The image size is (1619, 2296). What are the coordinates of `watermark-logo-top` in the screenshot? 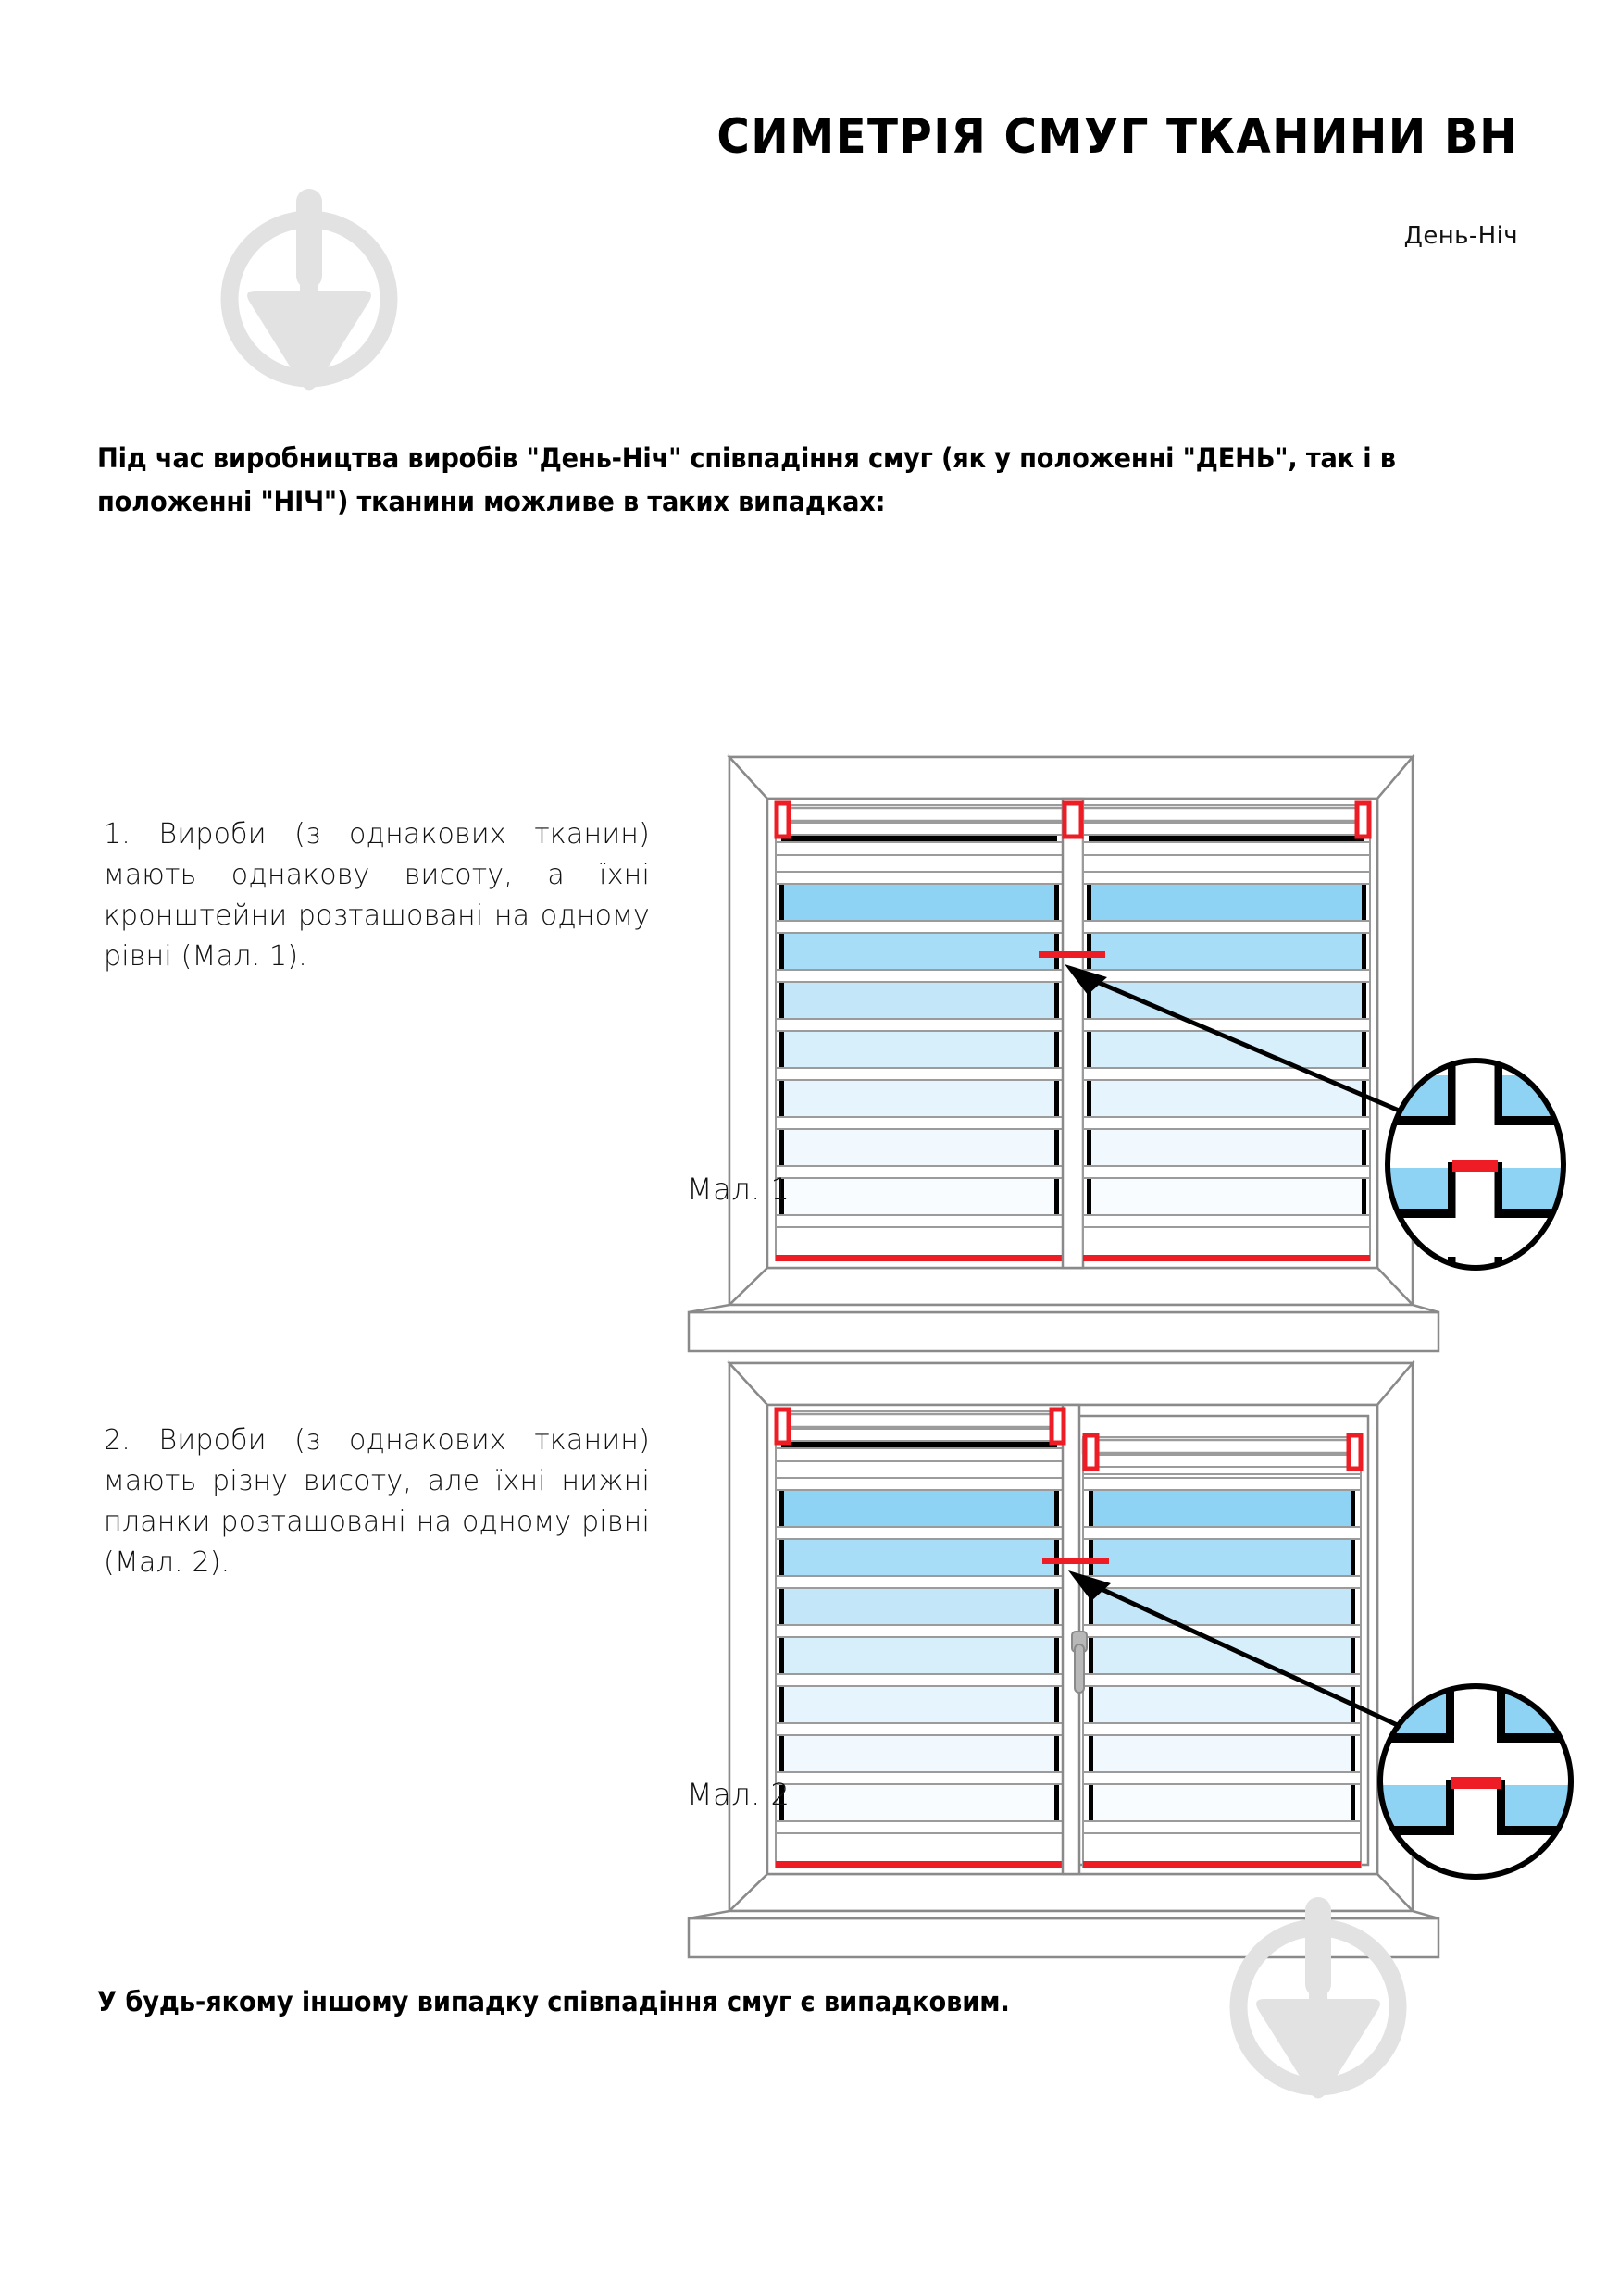 It's located at (309, 288).